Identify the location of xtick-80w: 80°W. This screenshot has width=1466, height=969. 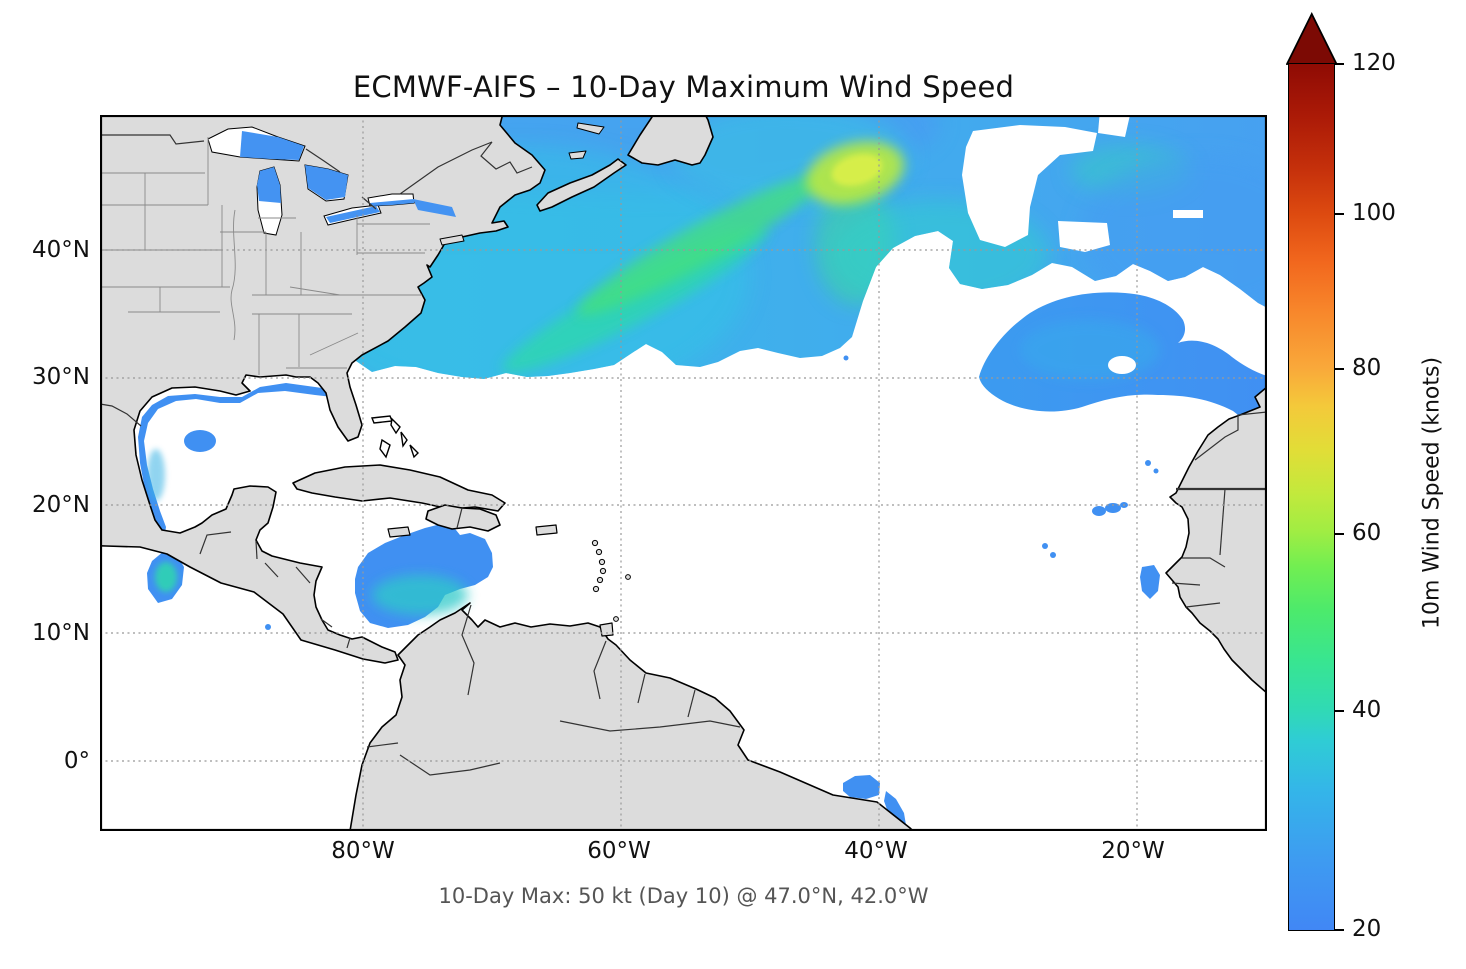
(363, 851).